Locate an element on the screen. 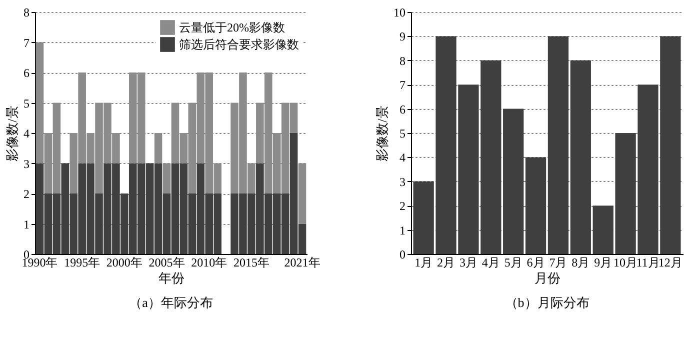 This screenshot has width=700, height=340. x-tick-label: 2010年 is located at coordinates (209, 263).